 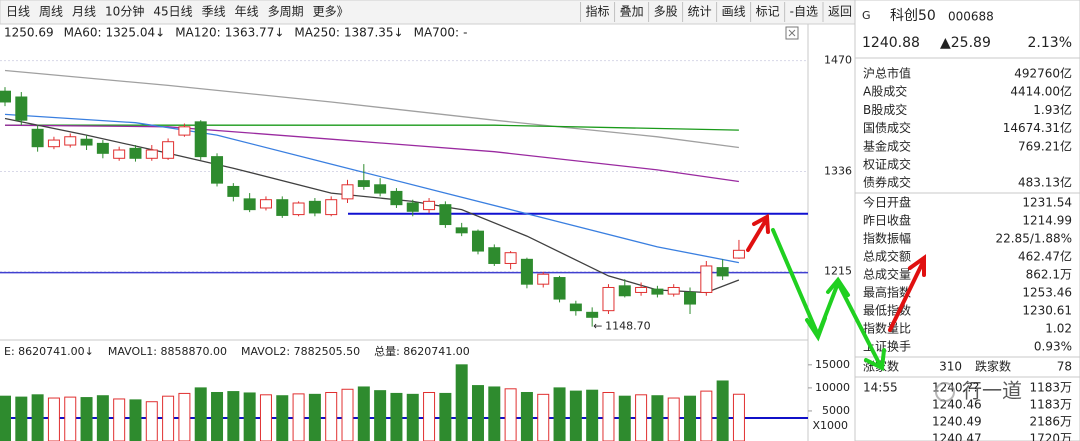 What do you see at coordinates (51, 12) in the screenshot?
I see `period-tab: 周线` at bounding box center [51, 12].